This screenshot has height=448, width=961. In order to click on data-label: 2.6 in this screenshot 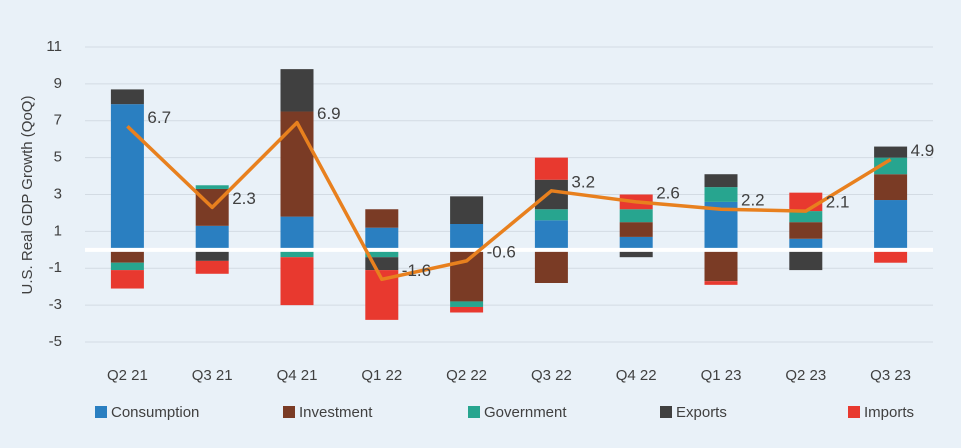, I will do `click(668, 192)`.